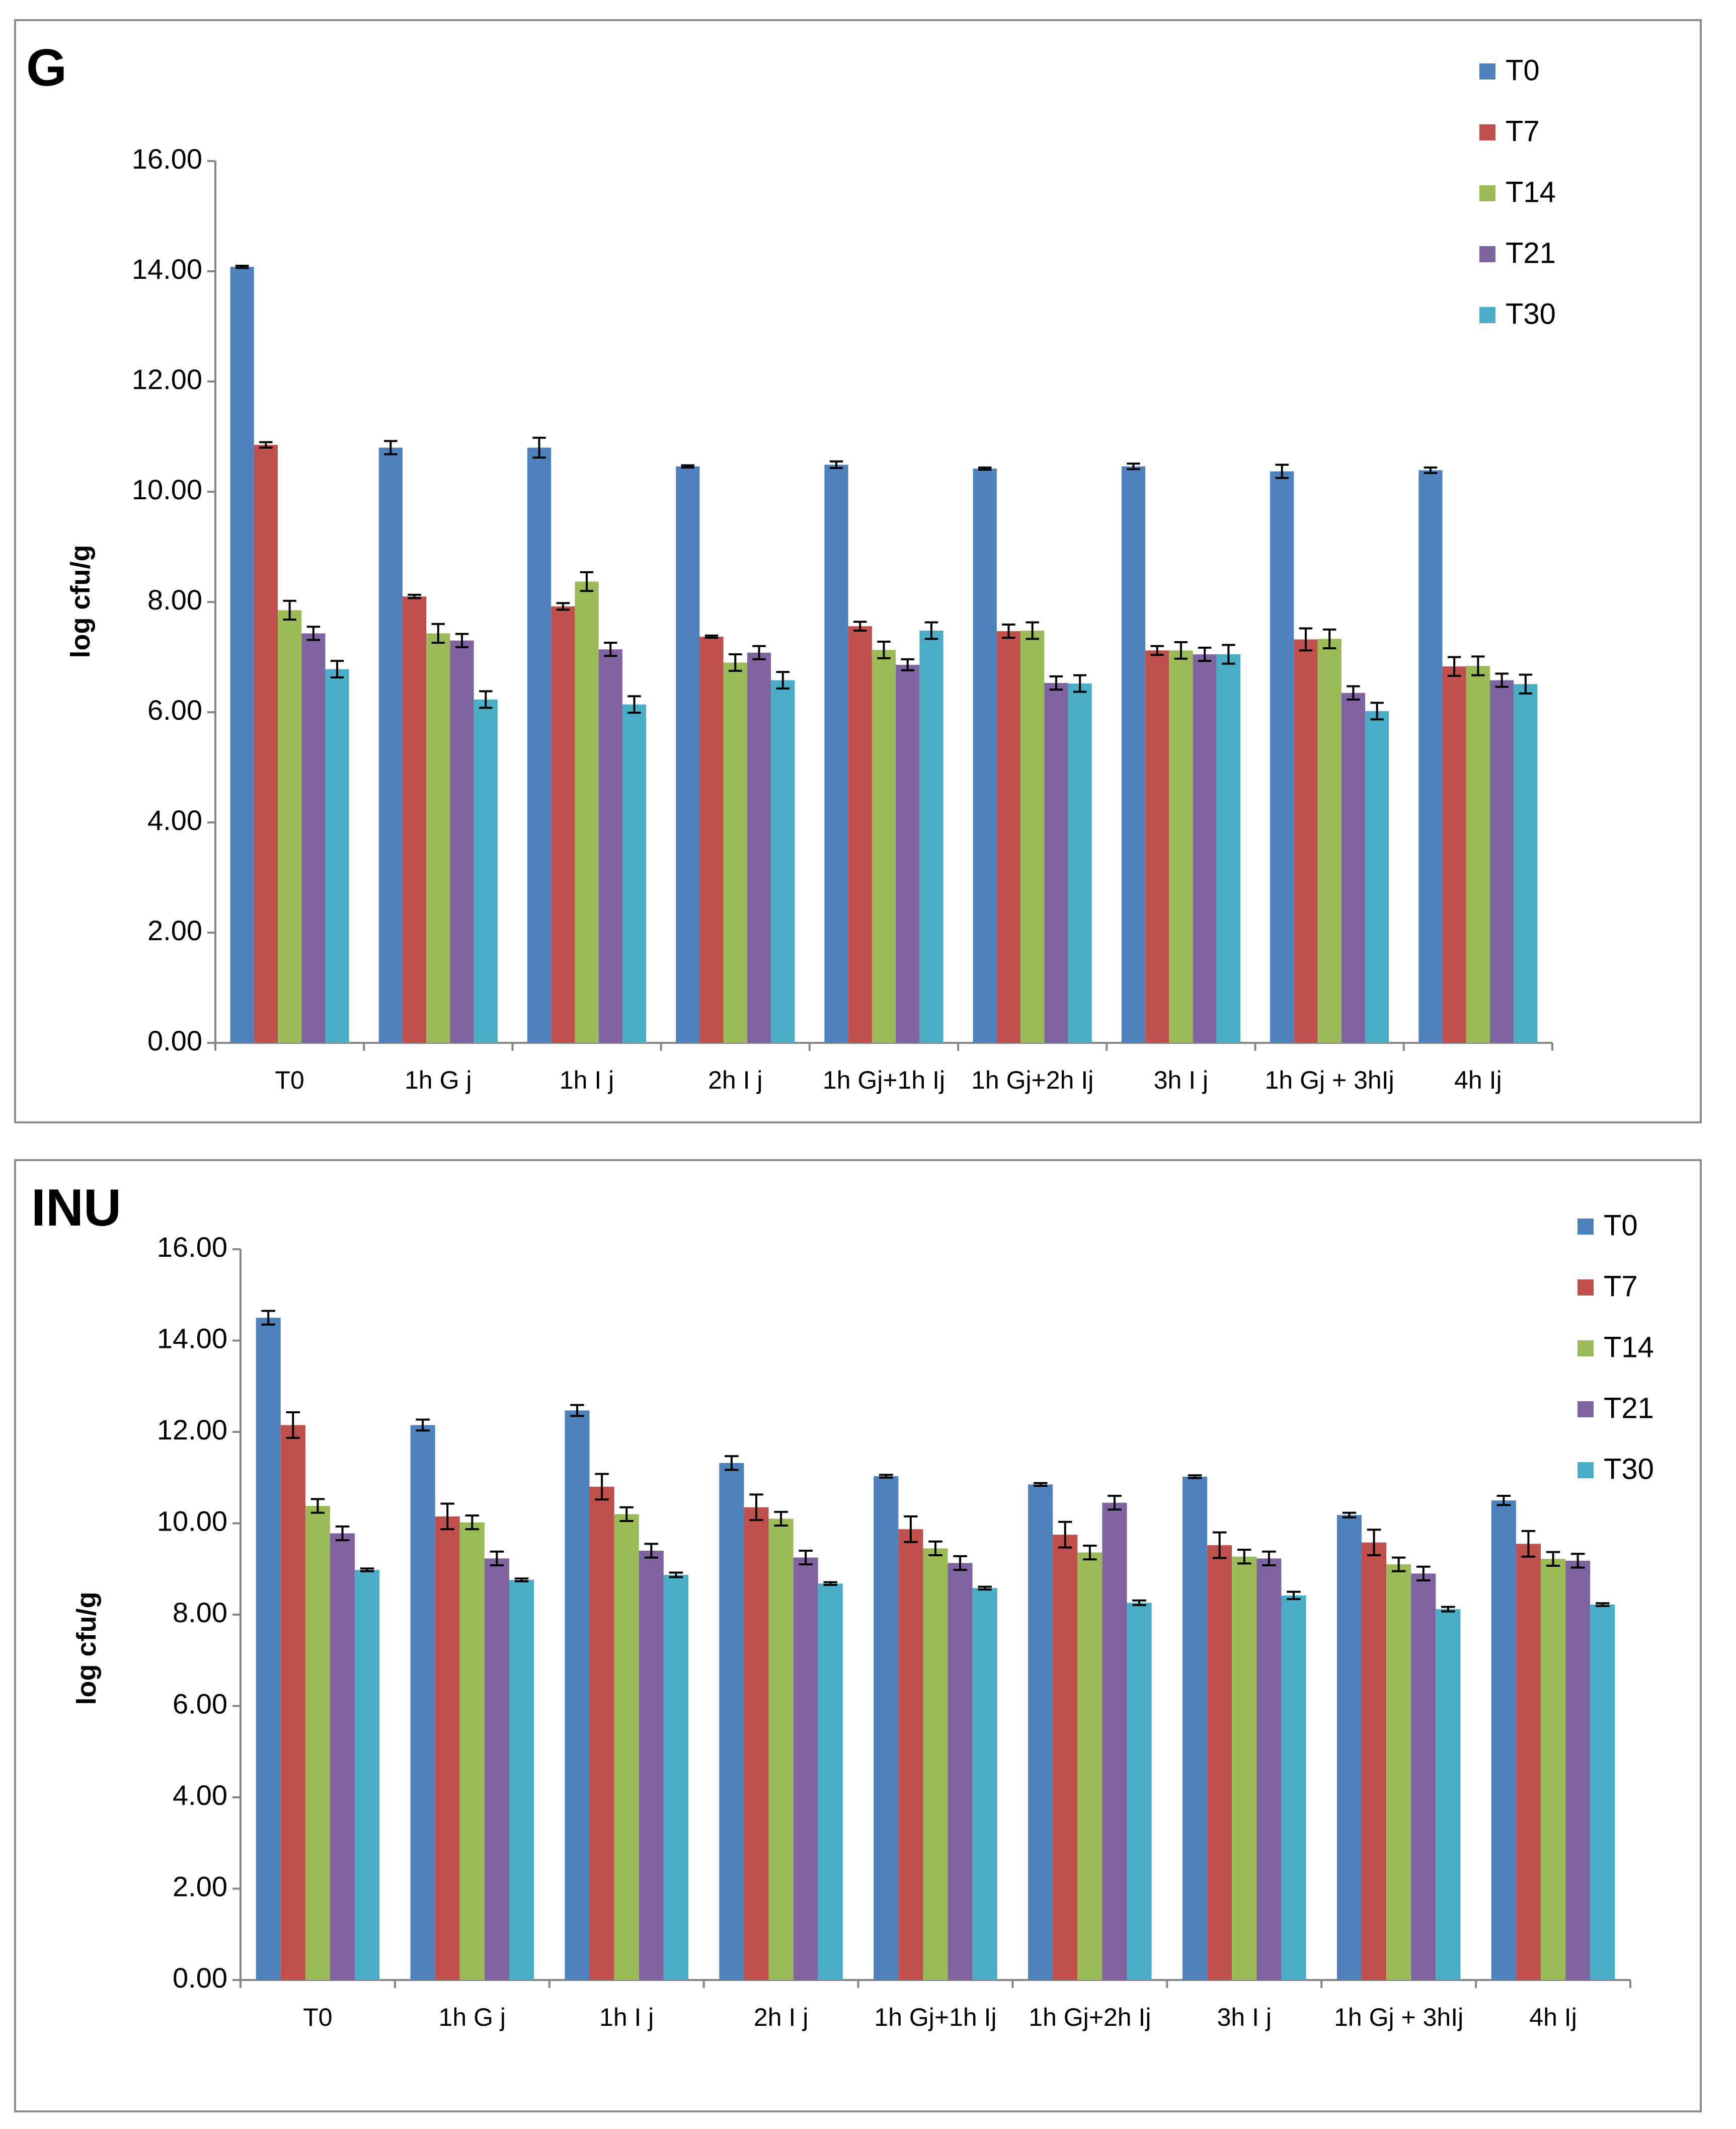  What do you see at coordinates (1585, 1470) in the screenshot?
I see `legend-swatch-t30` at bounding box center [1585, 1470].